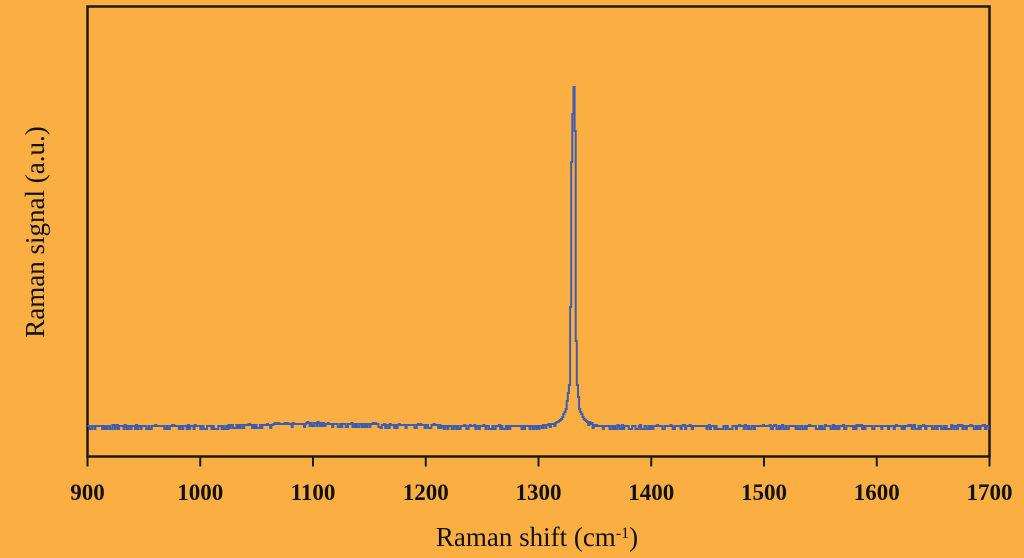  Describe the element at coordinates (200, 492) in the screenshot. I see `x-tick-label: 1000` at that location.